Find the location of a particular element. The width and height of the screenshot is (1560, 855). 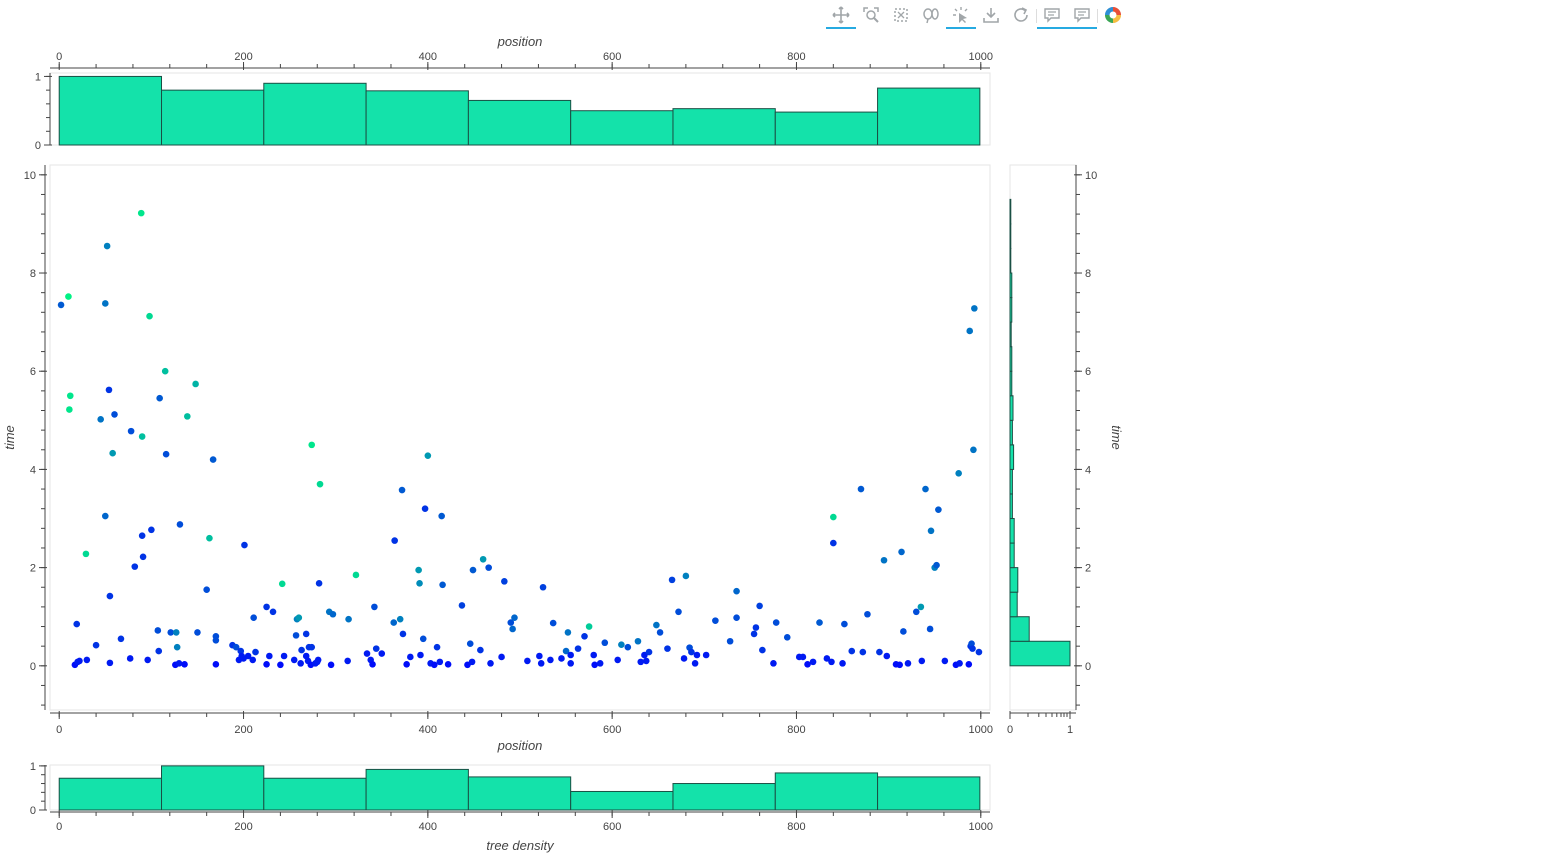

bottom-histogram-x-axis-tick-label: 200 is located at coordinates (243, 827).